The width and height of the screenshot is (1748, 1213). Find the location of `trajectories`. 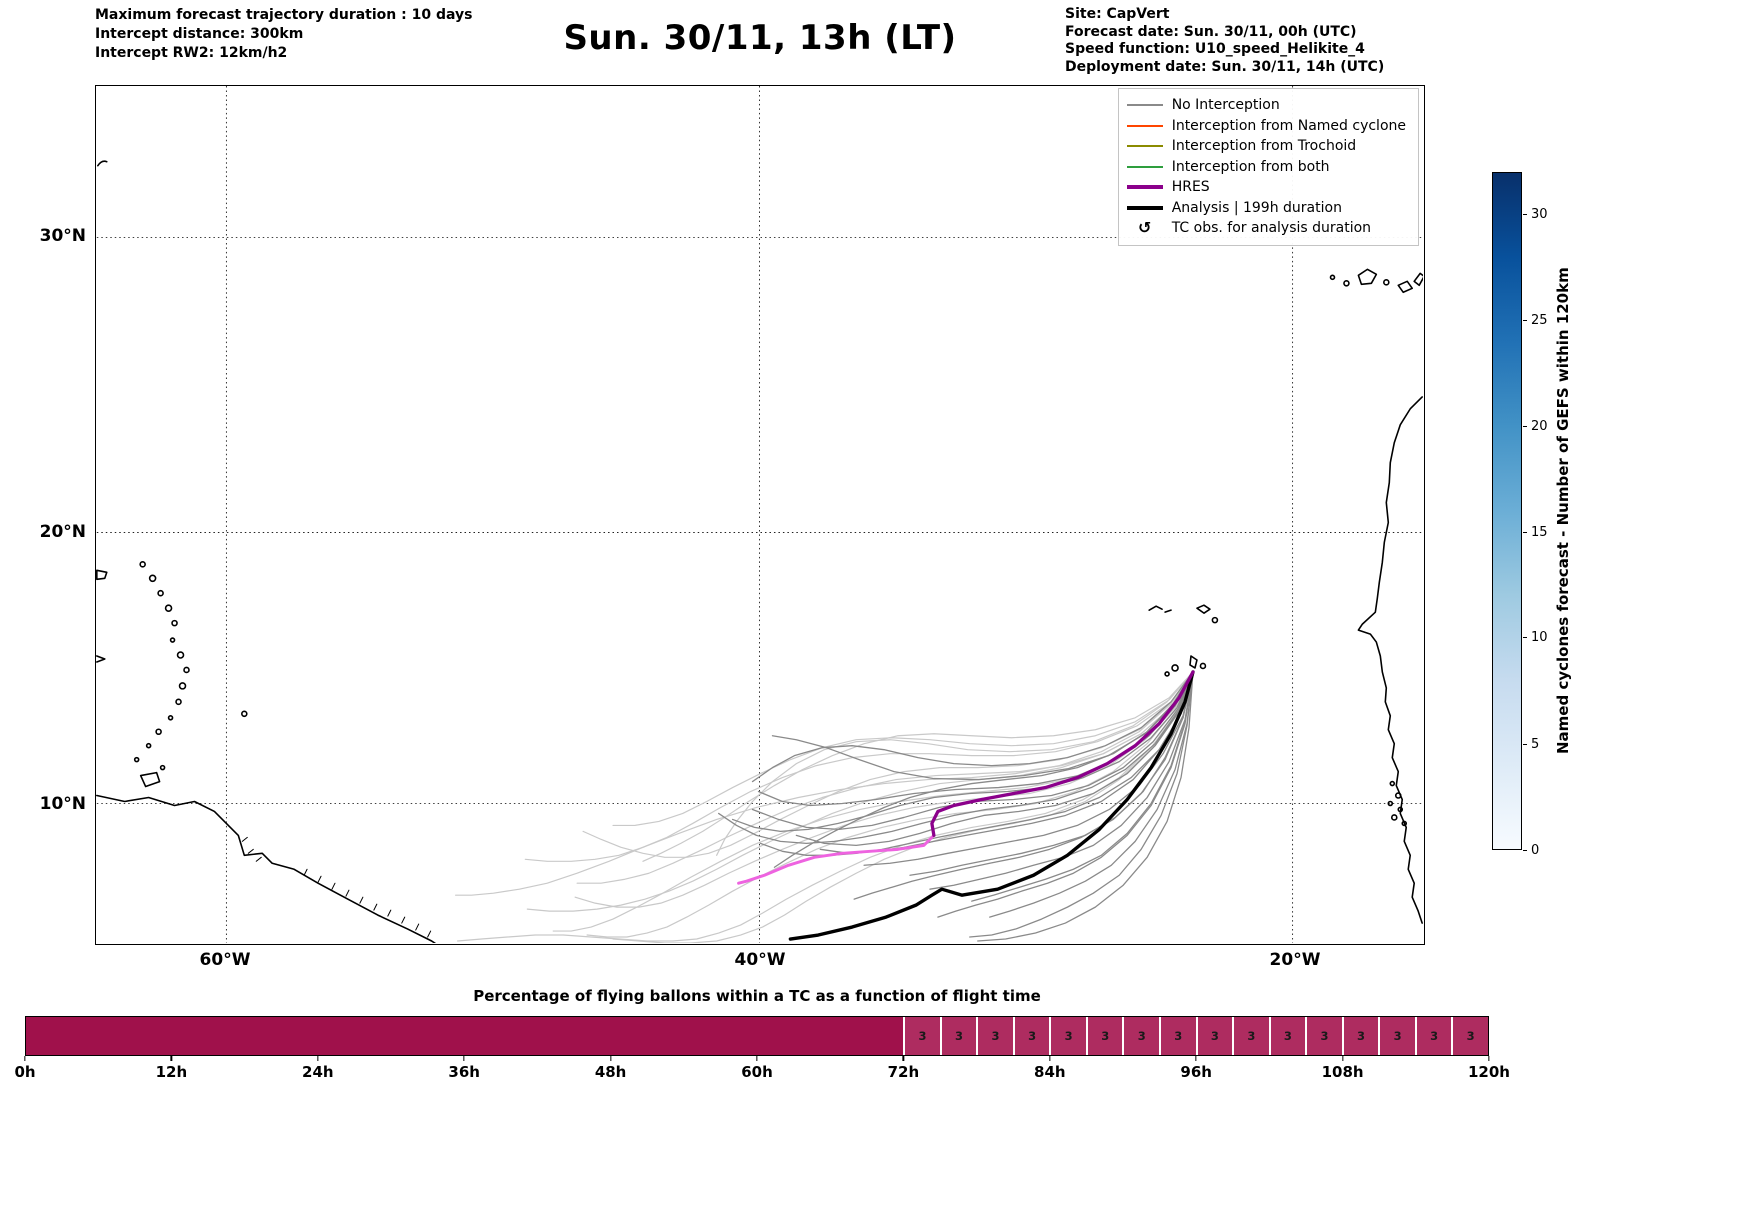

trajectories is located at coordinates (824, 806).